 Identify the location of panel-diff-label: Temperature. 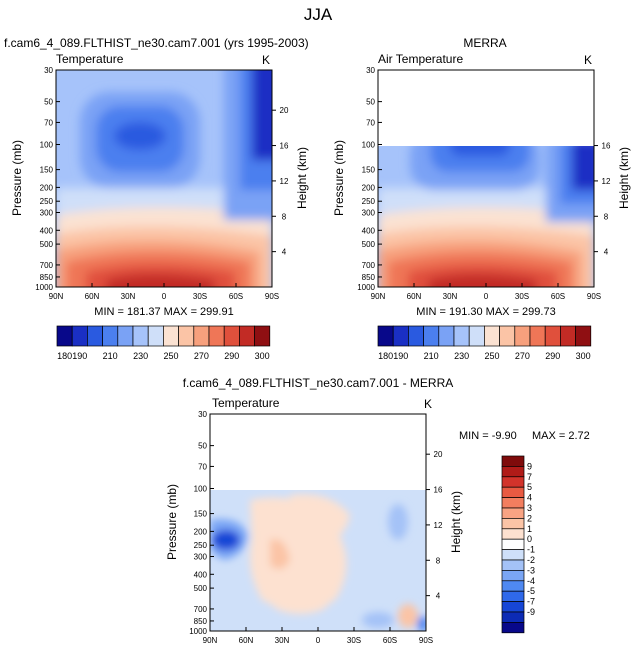
(246, 403).